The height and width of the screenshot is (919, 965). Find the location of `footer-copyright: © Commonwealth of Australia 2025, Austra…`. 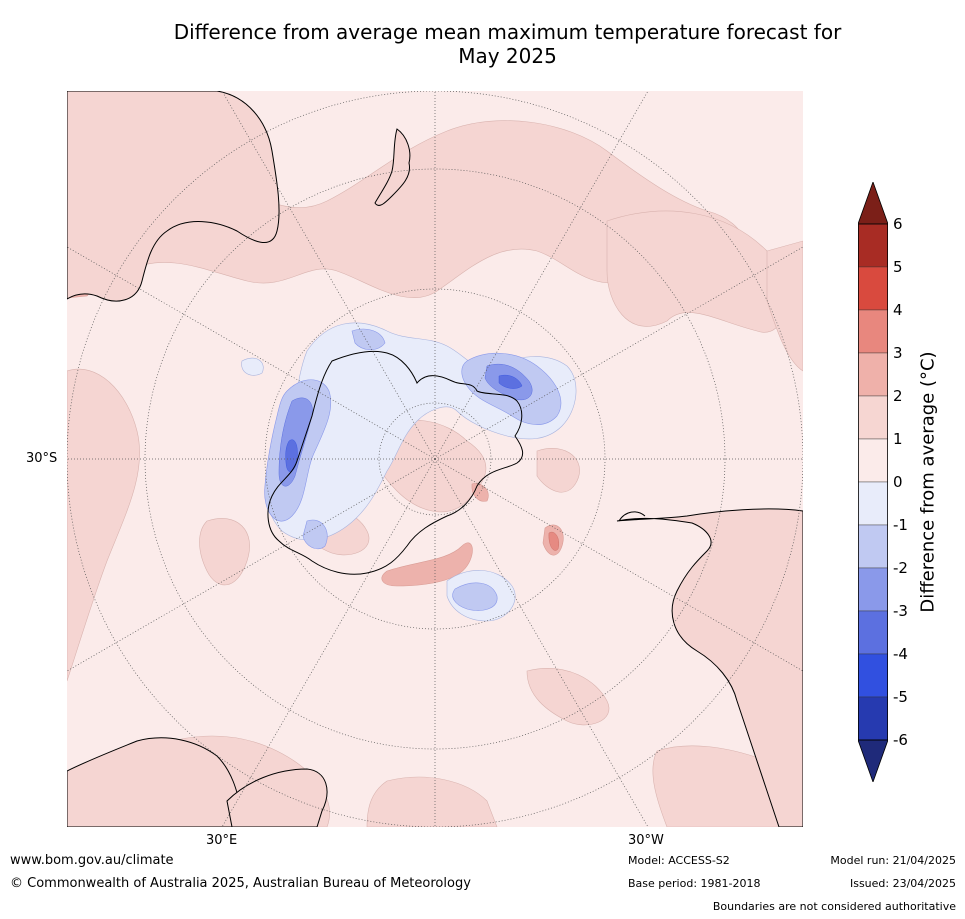

footer-copyright: © Commonwealth of Australia 2025, Austra… is located at coordinates (240, 883).